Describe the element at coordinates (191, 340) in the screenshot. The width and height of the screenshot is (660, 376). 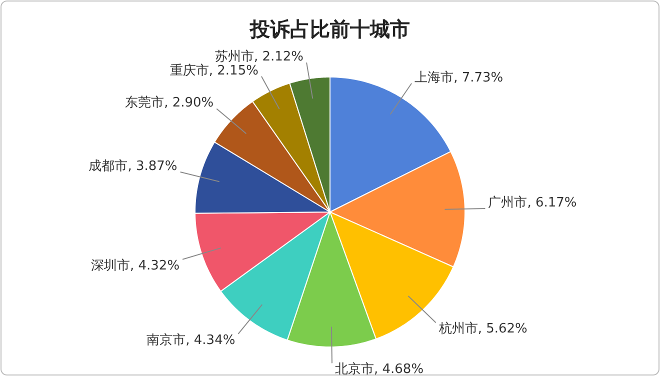
I see `slice-label: 南京市, 4.34%` at that location.